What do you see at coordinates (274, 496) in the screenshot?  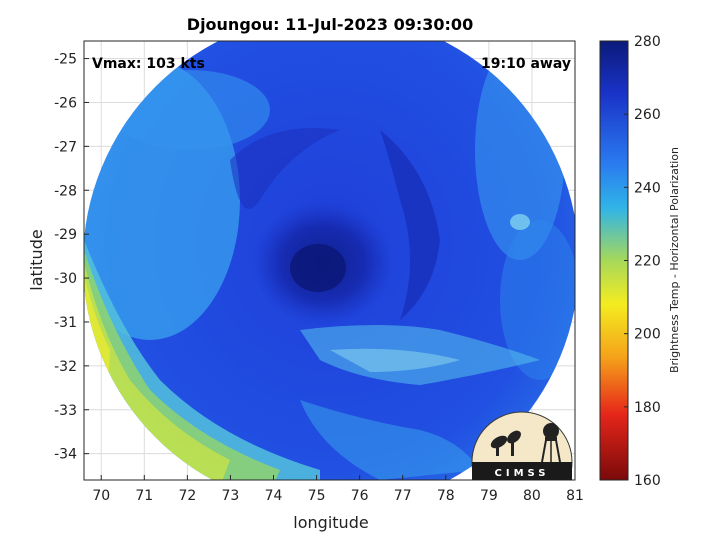 I see `x-tick-label: 74` at bounding box center [274, 496].